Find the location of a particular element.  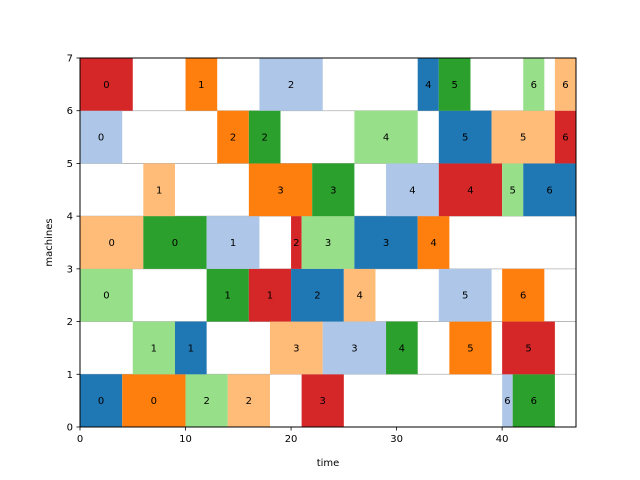

y-axis-label: machines is located at coordinates (49, 242).